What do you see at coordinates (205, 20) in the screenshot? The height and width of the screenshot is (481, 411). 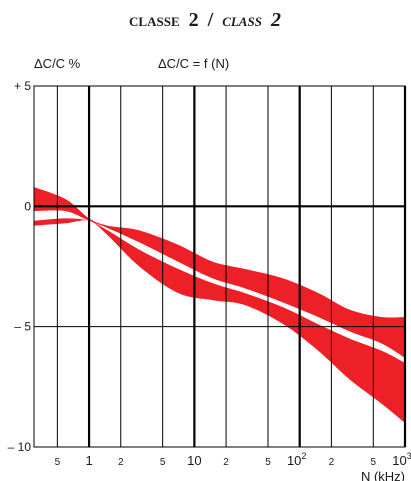 I see `chart-title: CLASSE 2 / CLASS 2` at bounding box center [205, 20].